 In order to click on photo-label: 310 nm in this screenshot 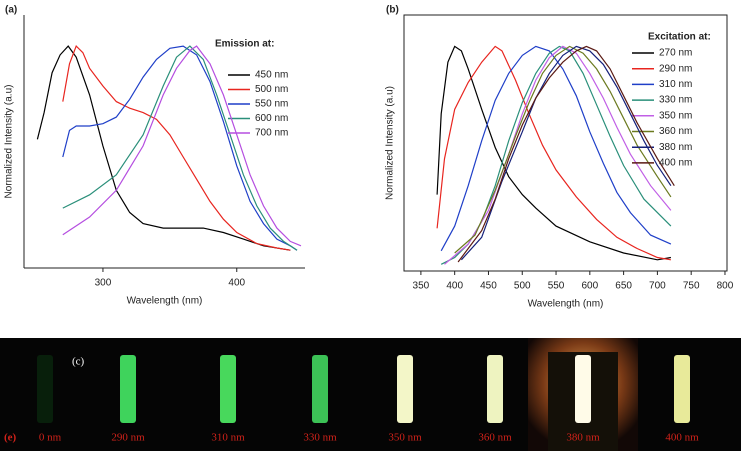, I will do `click(228, 438)`.